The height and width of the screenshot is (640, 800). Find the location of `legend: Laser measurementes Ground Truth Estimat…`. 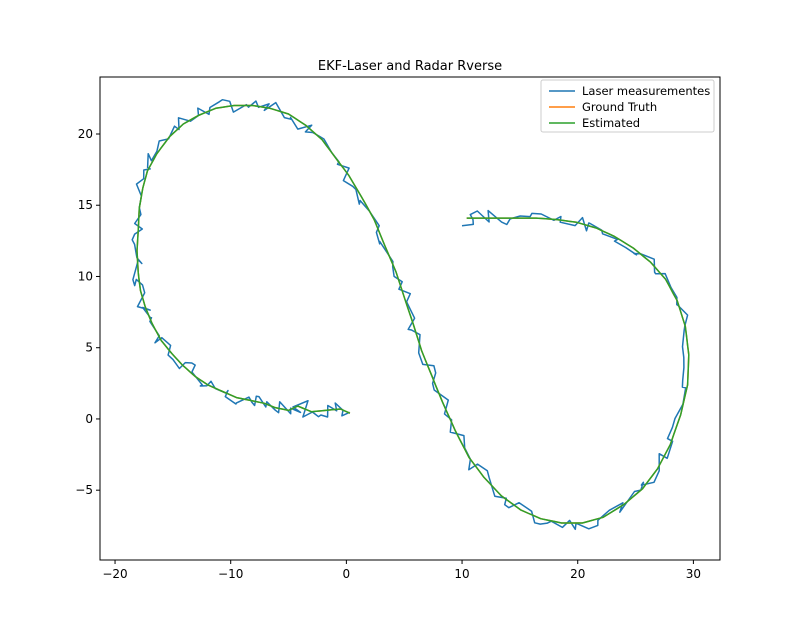

legend: Laser measurementes Ground Truth Estimat… is located at coordinates (627, 106).